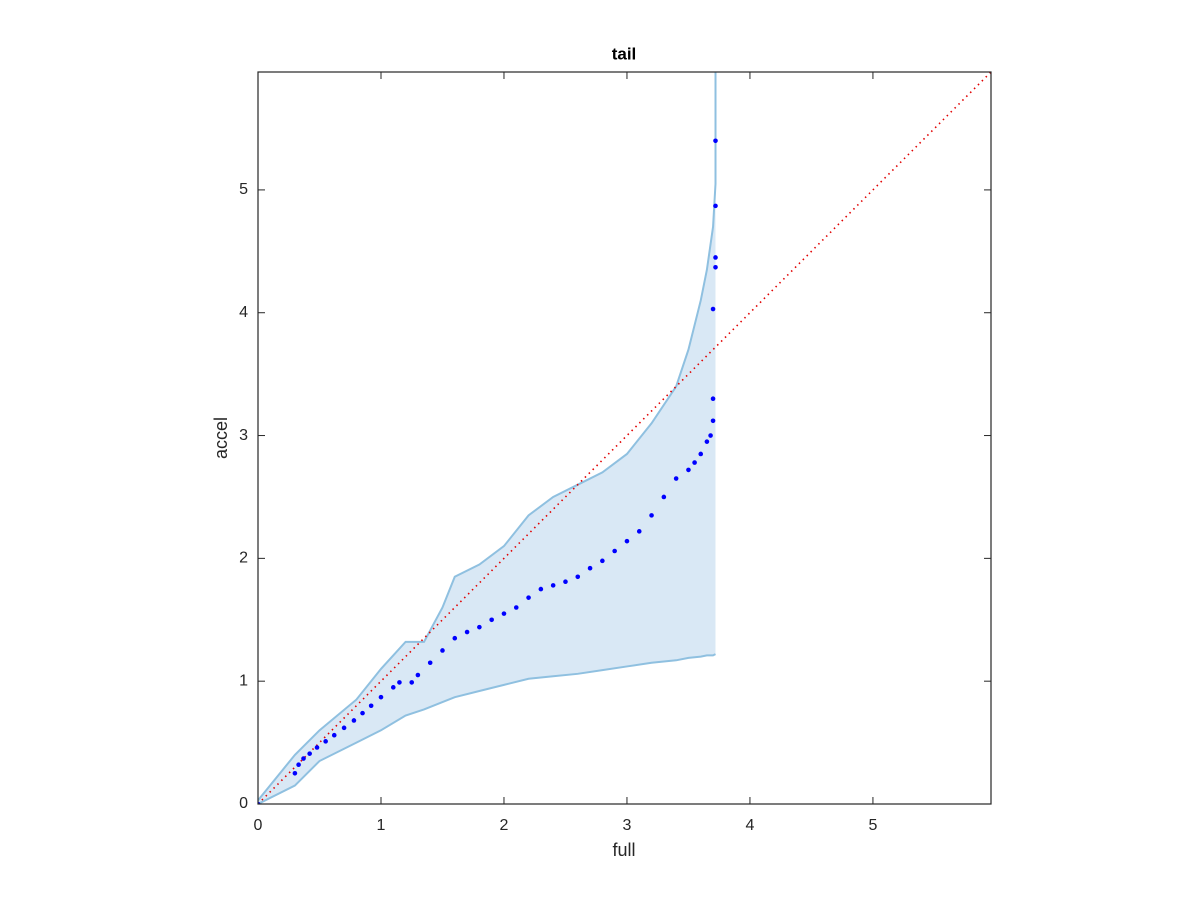 Image resolution: width=1200 pixels, height=900 pixels. I want to click on x-axis-label: full, so click(623, 850).